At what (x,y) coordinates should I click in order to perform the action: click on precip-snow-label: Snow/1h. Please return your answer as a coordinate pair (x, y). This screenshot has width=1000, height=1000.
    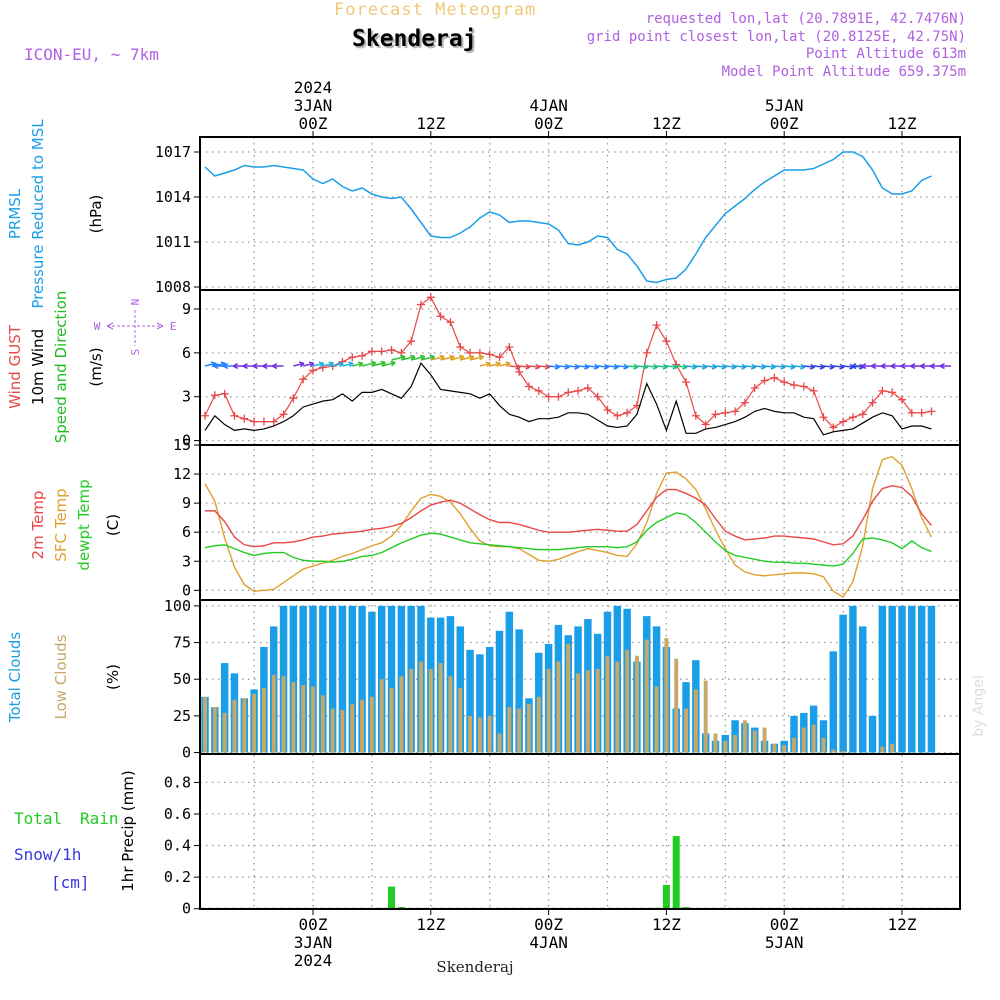
    Looking at the image, I should click on (47, 854).